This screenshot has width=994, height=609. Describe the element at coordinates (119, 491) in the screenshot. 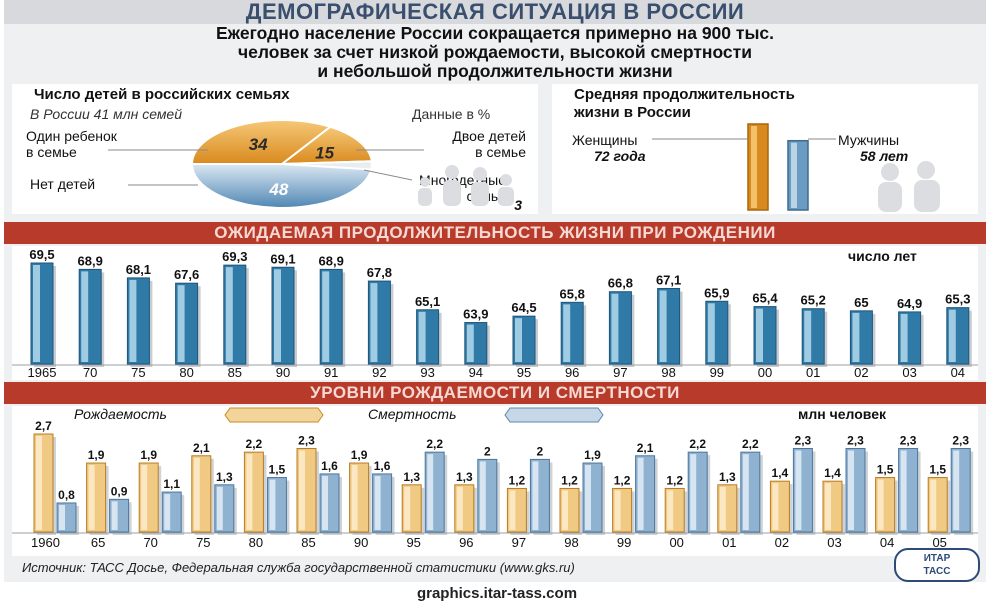

I see `rate-value-label: 0,9` at that location.